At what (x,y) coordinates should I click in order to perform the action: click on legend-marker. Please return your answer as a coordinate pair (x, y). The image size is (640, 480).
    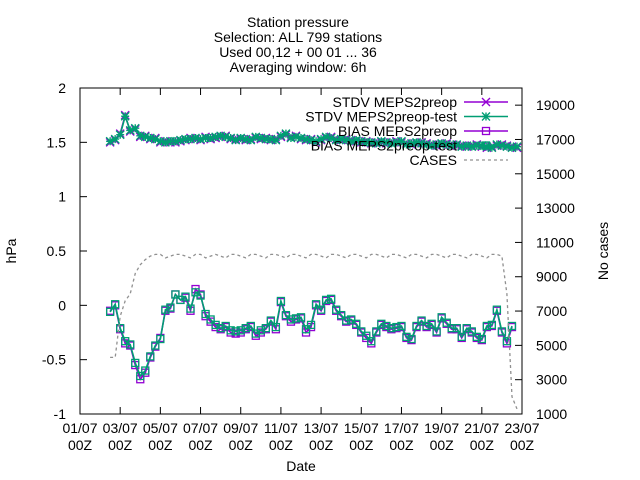
    Looking at the image, I should click on (486, 102).